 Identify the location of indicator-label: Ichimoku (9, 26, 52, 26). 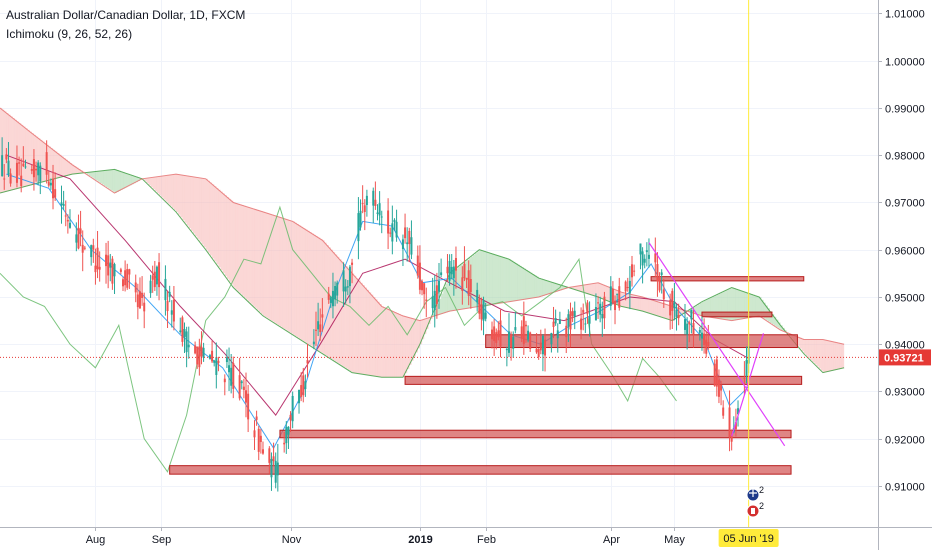
(69, 34).